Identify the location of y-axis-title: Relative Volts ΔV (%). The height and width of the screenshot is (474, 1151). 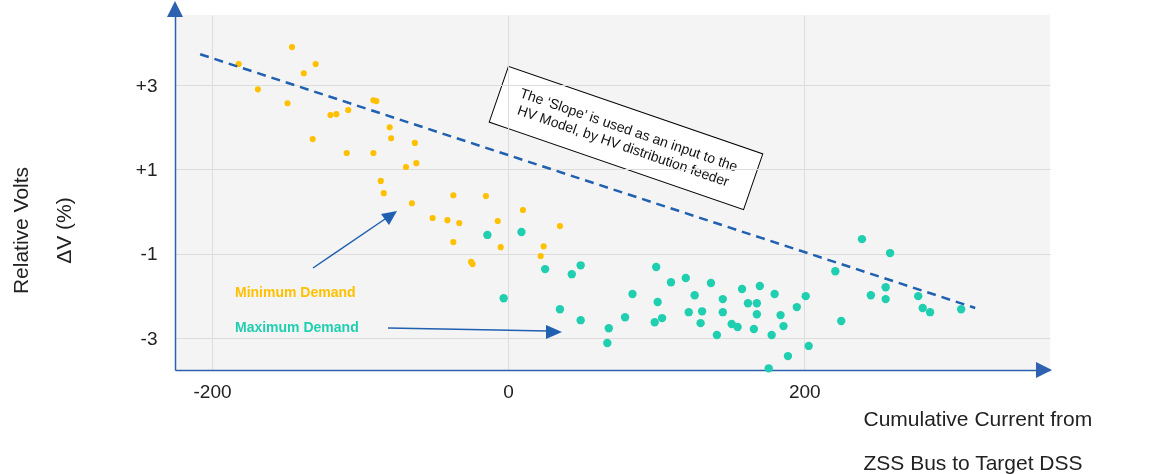
(41, 230).